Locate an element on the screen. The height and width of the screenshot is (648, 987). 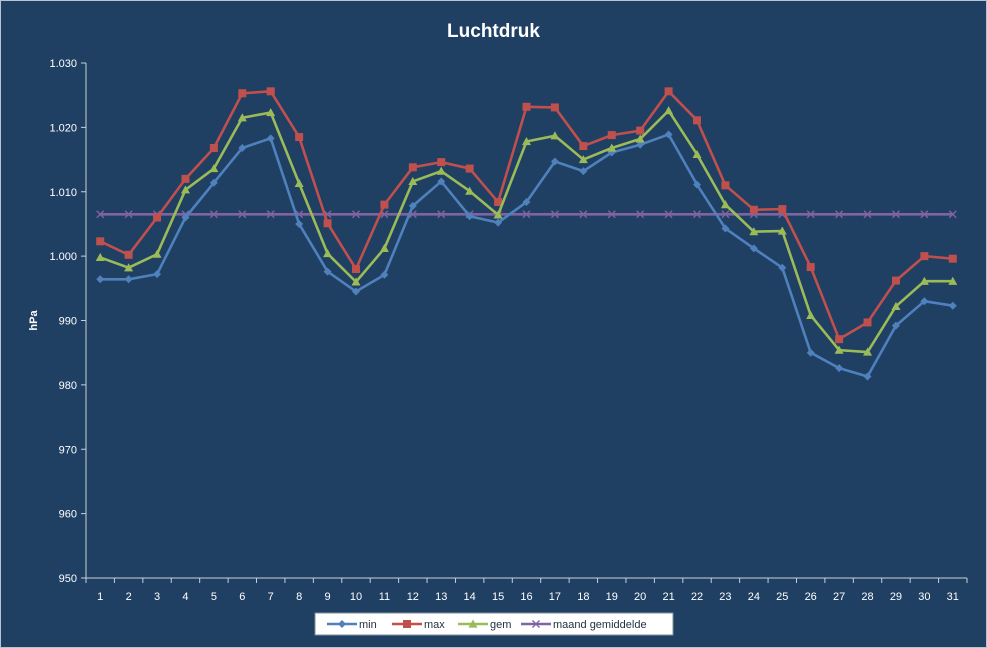
x-tick-label: 18 is located at coordinates (583, 597).